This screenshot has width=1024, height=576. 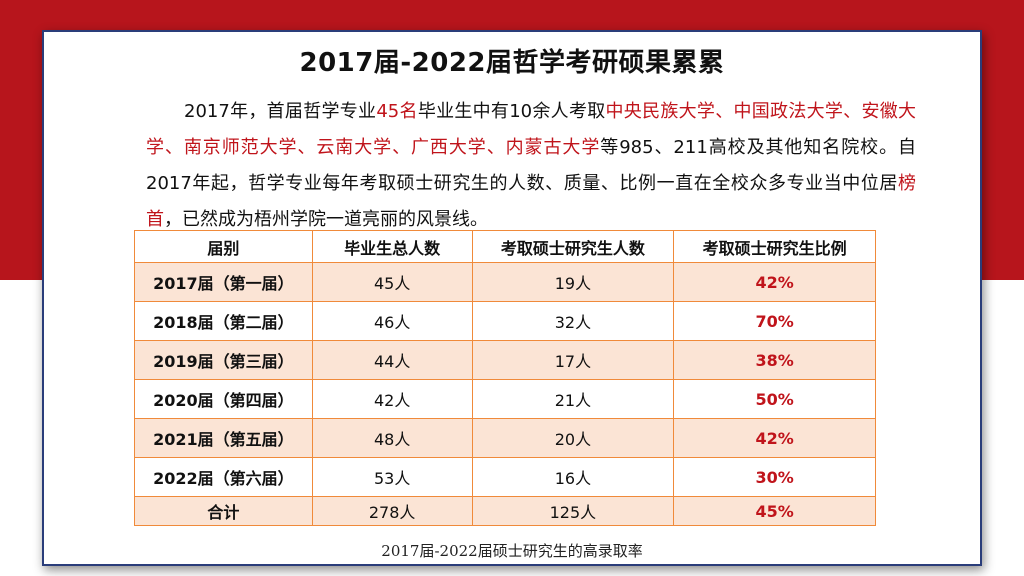 What do you see at coordinates (573, 511) in the screenshot?
I see `cell-total-admitted: 125人` at bounding box center [573, 511].